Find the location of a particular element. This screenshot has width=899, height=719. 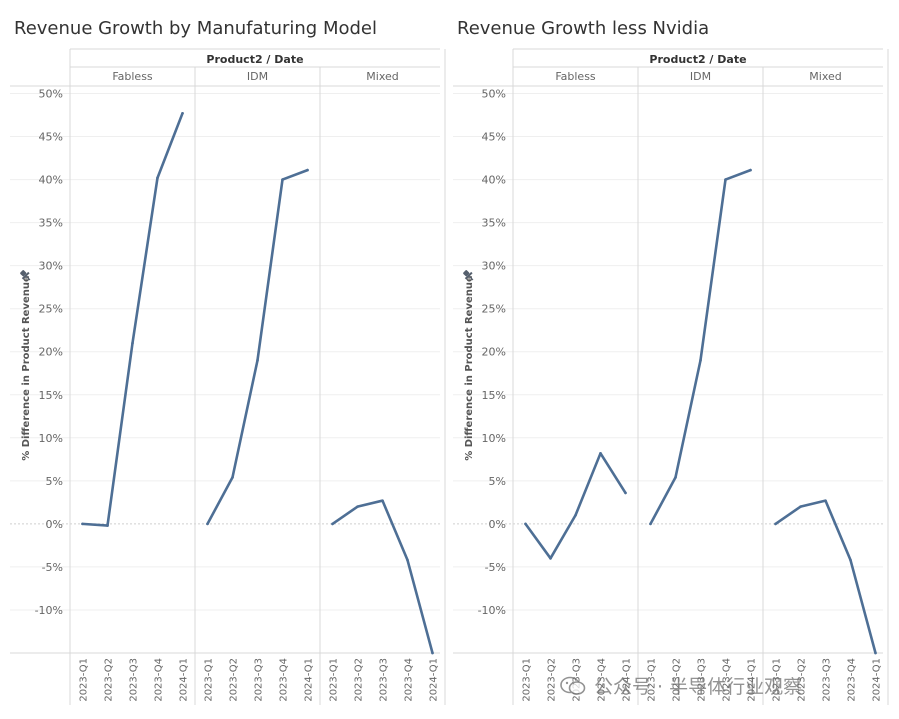

y-tick-label: 35% is located at coordinates (51, 223).